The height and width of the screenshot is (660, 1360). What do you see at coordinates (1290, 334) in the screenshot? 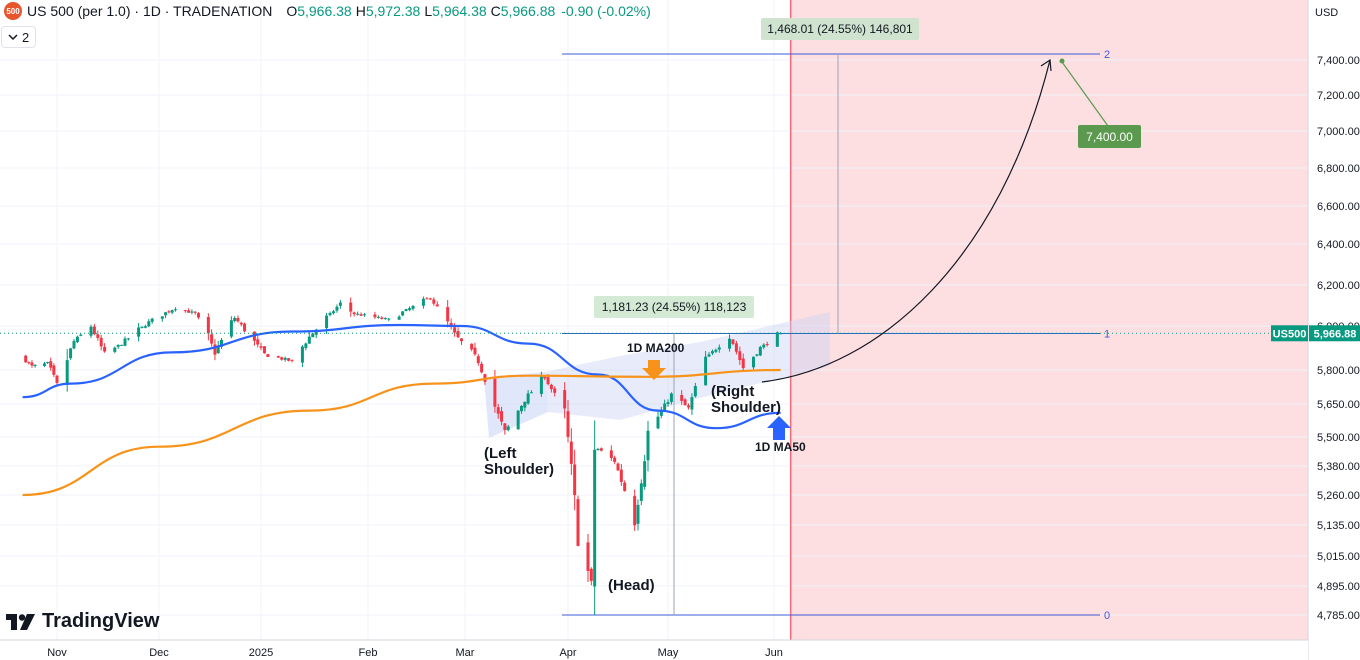
I see `symbol-tag-label: US500` at bounding box center [1290, 334].